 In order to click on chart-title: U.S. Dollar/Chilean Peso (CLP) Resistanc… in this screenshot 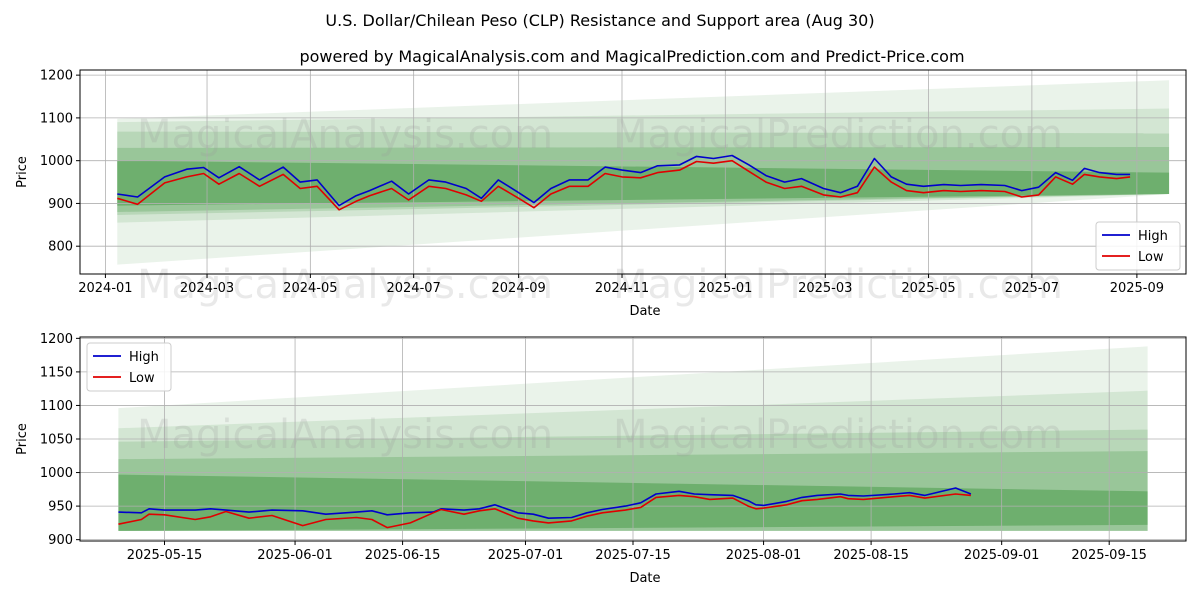, I will do `click(599, 20)`.